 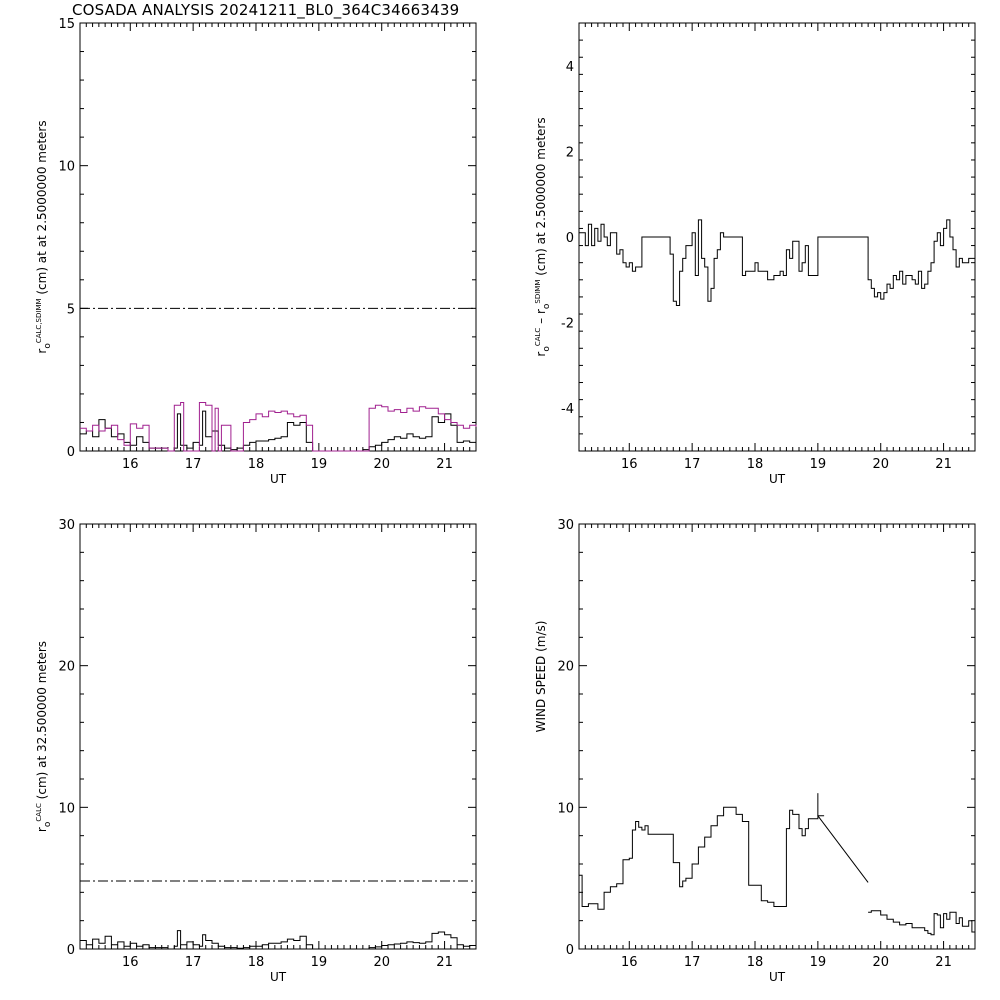 I want to click on y-tick-label: 5, so click(x=71, y=309).